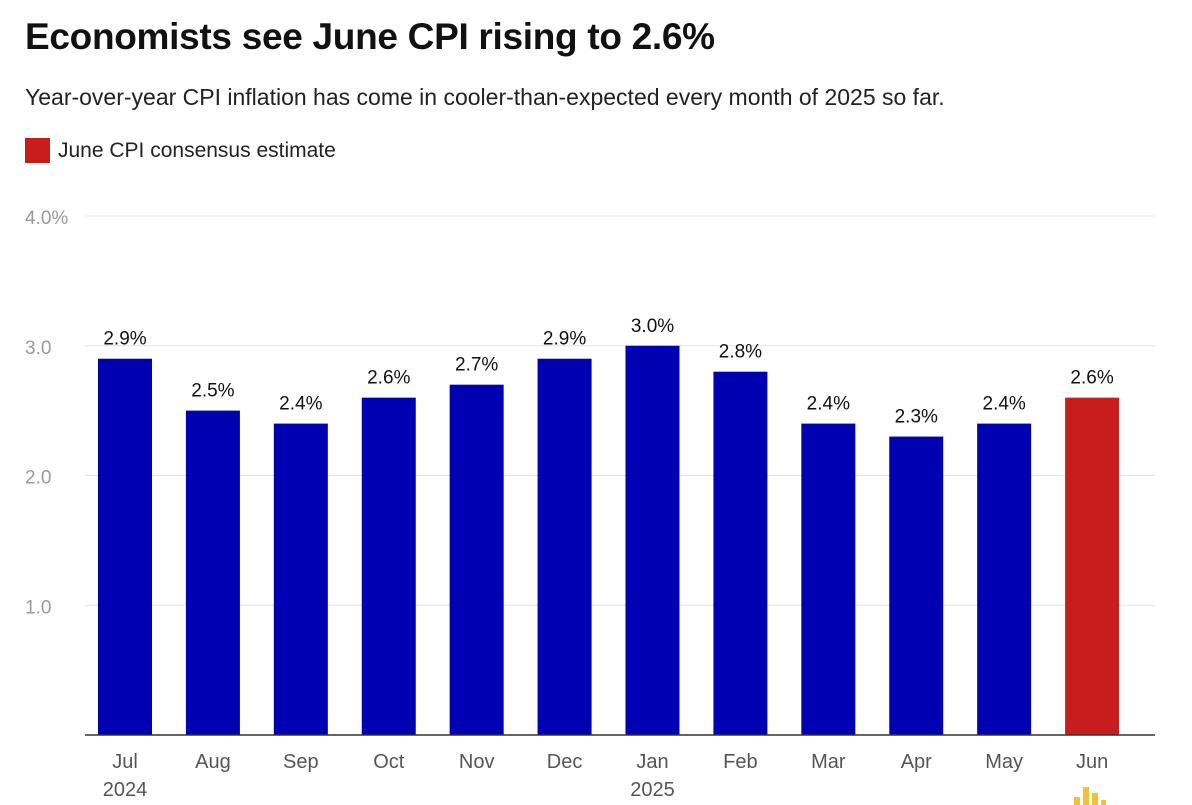 This screenshot has width=1192, height=805. What do you see at coordinates (740, 352) in the screenshot?
I see `data-label: 2.8%` at bounding box center [740, 352].